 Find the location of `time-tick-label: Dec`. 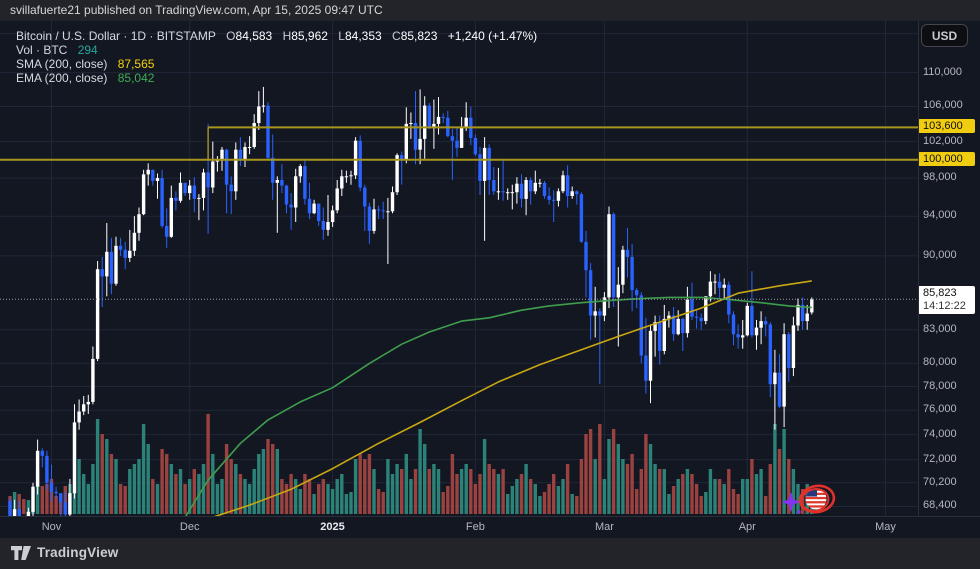

time-tick-label: Dec is located at coordinates (189, 527).